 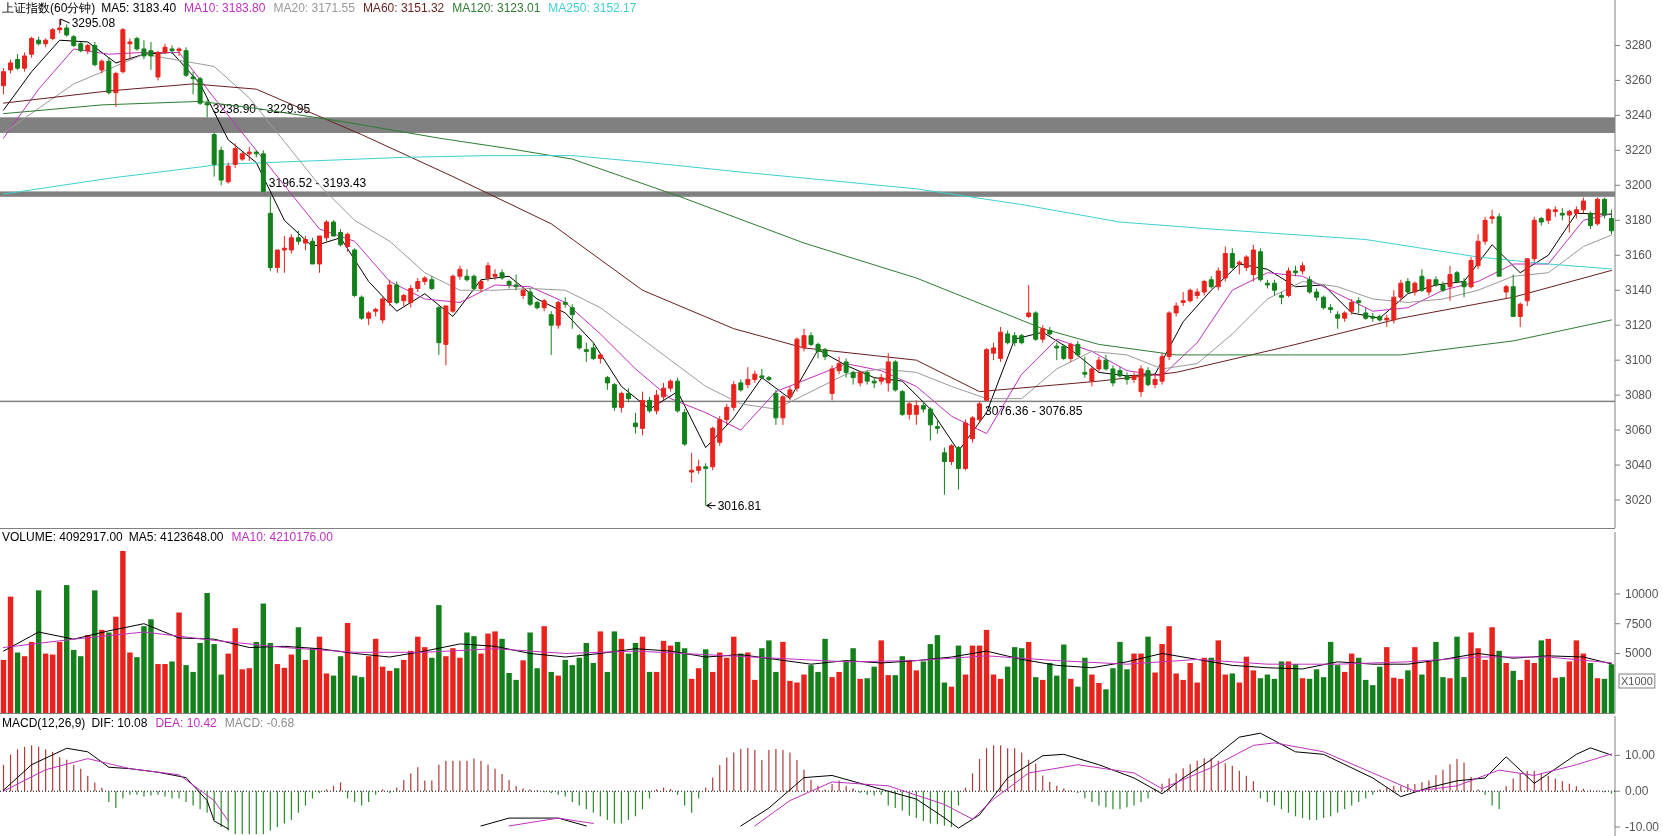 I want to click on annotation: MACD: -0.68, so click(x=259, y=723).